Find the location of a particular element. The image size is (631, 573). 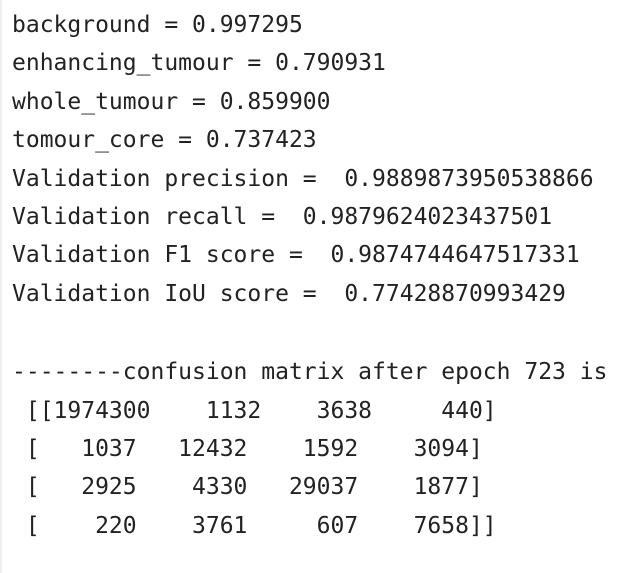

metric-line: enhancing_tumour = 0.790931 is located at coordinates (199, 63).